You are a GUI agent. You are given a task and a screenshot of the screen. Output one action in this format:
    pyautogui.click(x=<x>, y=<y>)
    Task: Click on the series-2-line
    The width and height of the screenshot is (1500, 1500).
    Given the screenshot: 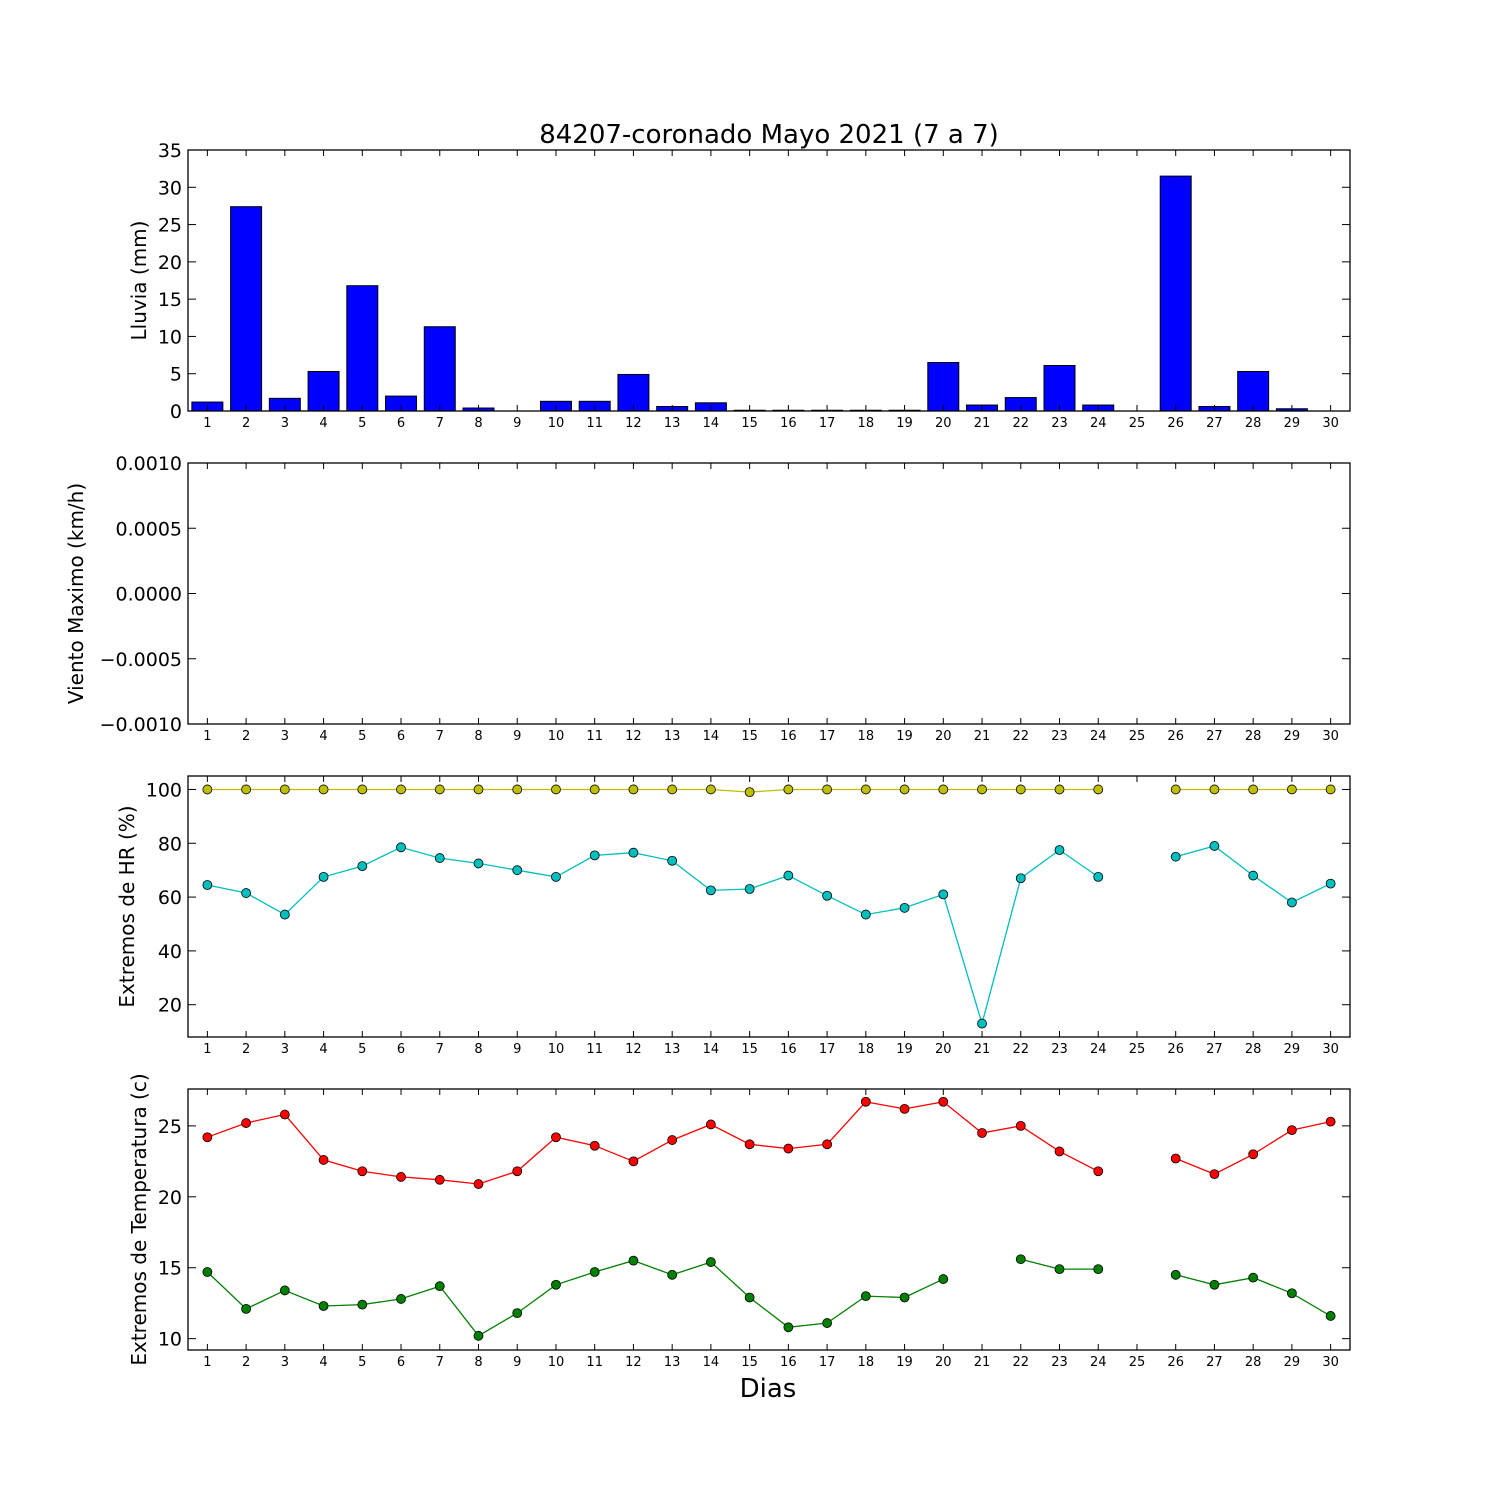 What is the action you would take?
    pyautogui.click(x=653, y=936)
    